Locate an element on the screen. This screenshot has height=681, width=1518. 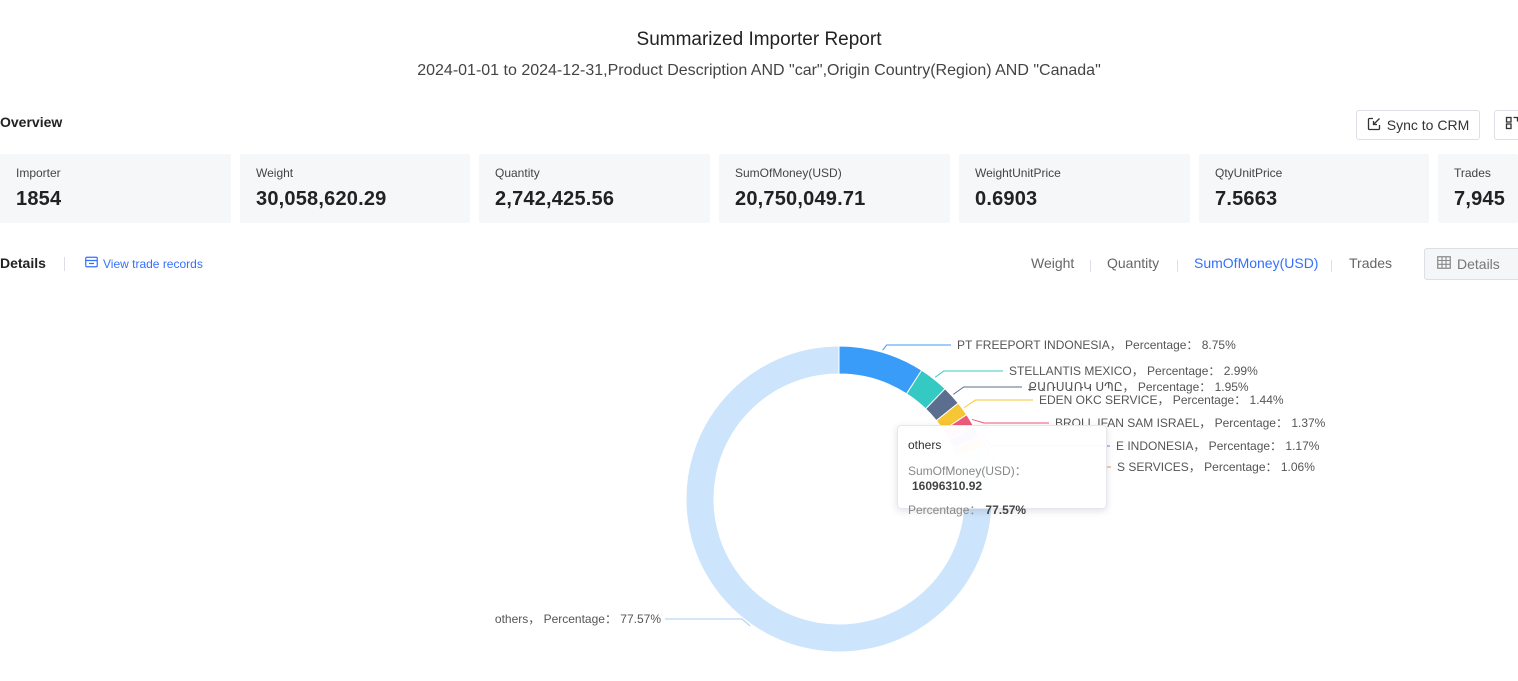
stat-card-weight: Weight 30,058,620.29 is located at coordinates (355, 188).